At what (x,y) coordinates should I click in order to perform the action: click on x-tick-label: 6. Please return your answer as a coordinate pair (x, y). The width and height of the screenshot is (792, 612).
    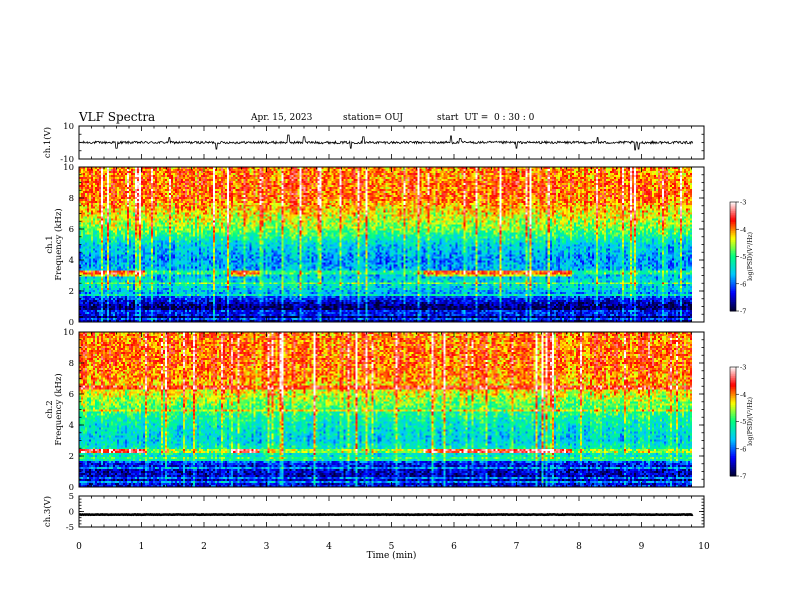
    Looking at the image, I should click on (454, 547).